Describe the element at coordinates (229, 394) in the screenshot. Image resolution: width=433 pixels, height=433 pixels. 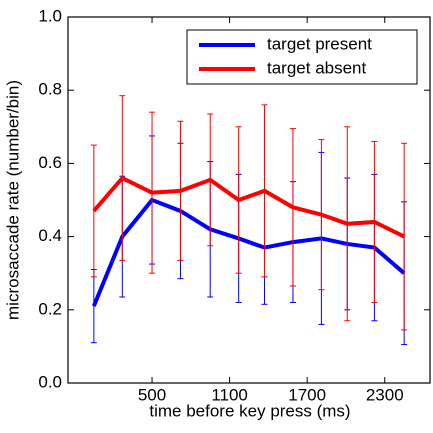
I see `x-tick-label: 1100` at that location.